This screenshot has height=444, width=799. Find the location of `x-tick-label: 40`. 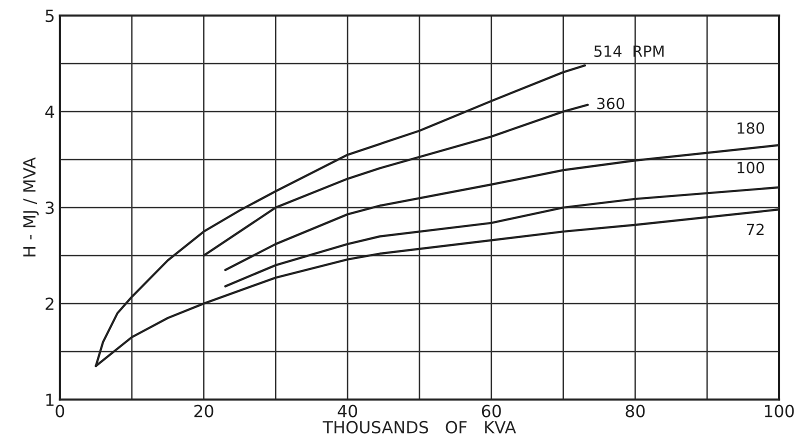

x-tick-label: 40 is located at coordinates (348, 411).